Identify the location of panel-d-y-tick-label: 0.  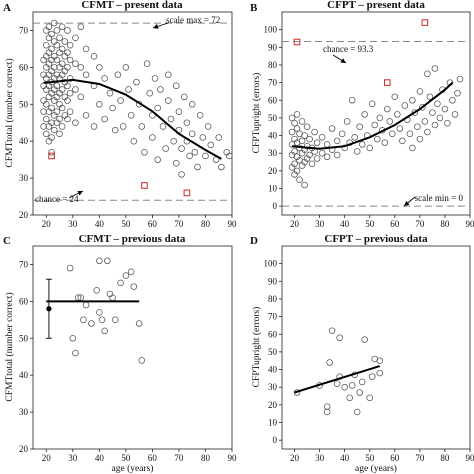
(275, 440).